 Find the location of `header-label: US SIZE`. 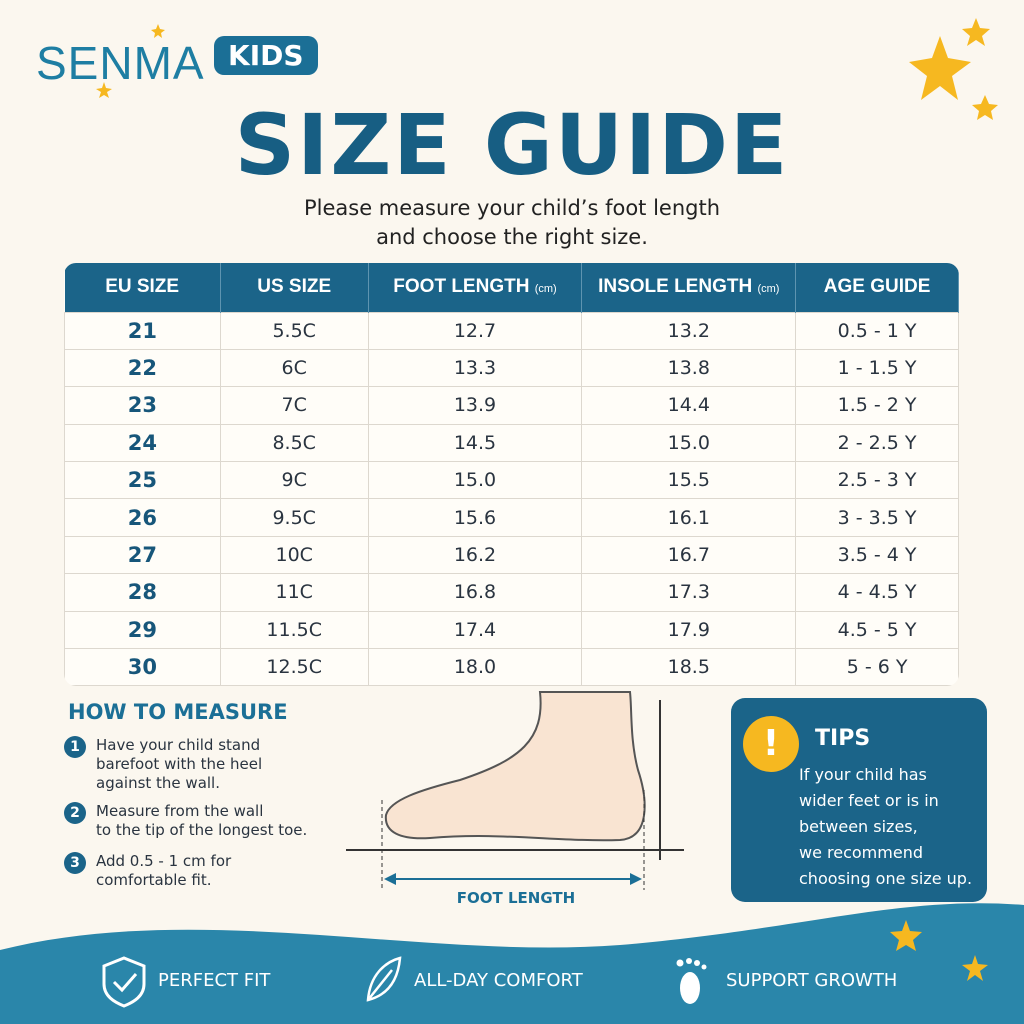

header-label: US SIZE is located at coordinates (294, 287).